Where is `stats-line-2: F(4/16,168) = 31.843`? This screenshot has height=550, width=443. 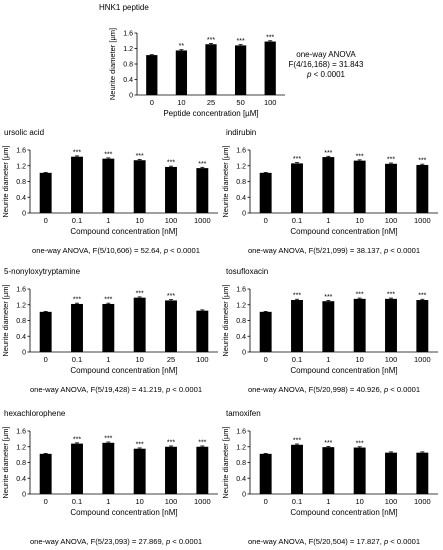
stats-line-2: F(4/16,168) = 31.843 is located at coordinates (326, 64).